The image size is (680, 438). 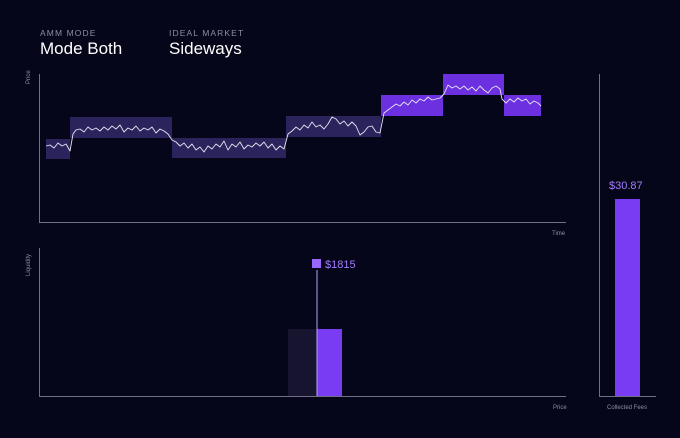 I want to click on amm-mode-label: AMM MODE, so click(x=68, y=33).